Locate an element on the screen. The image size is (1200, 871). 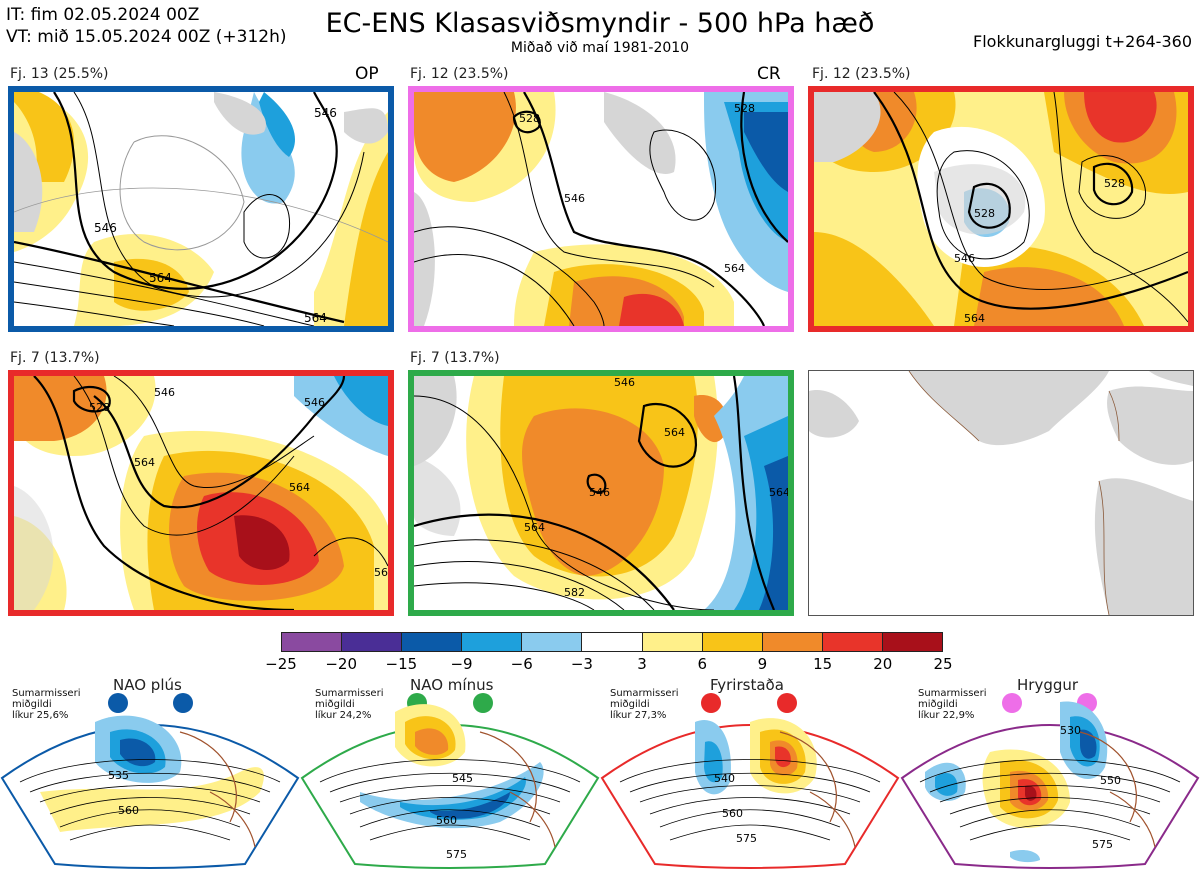
cluster-2-tag: CR is located at coordinates (769, 74).